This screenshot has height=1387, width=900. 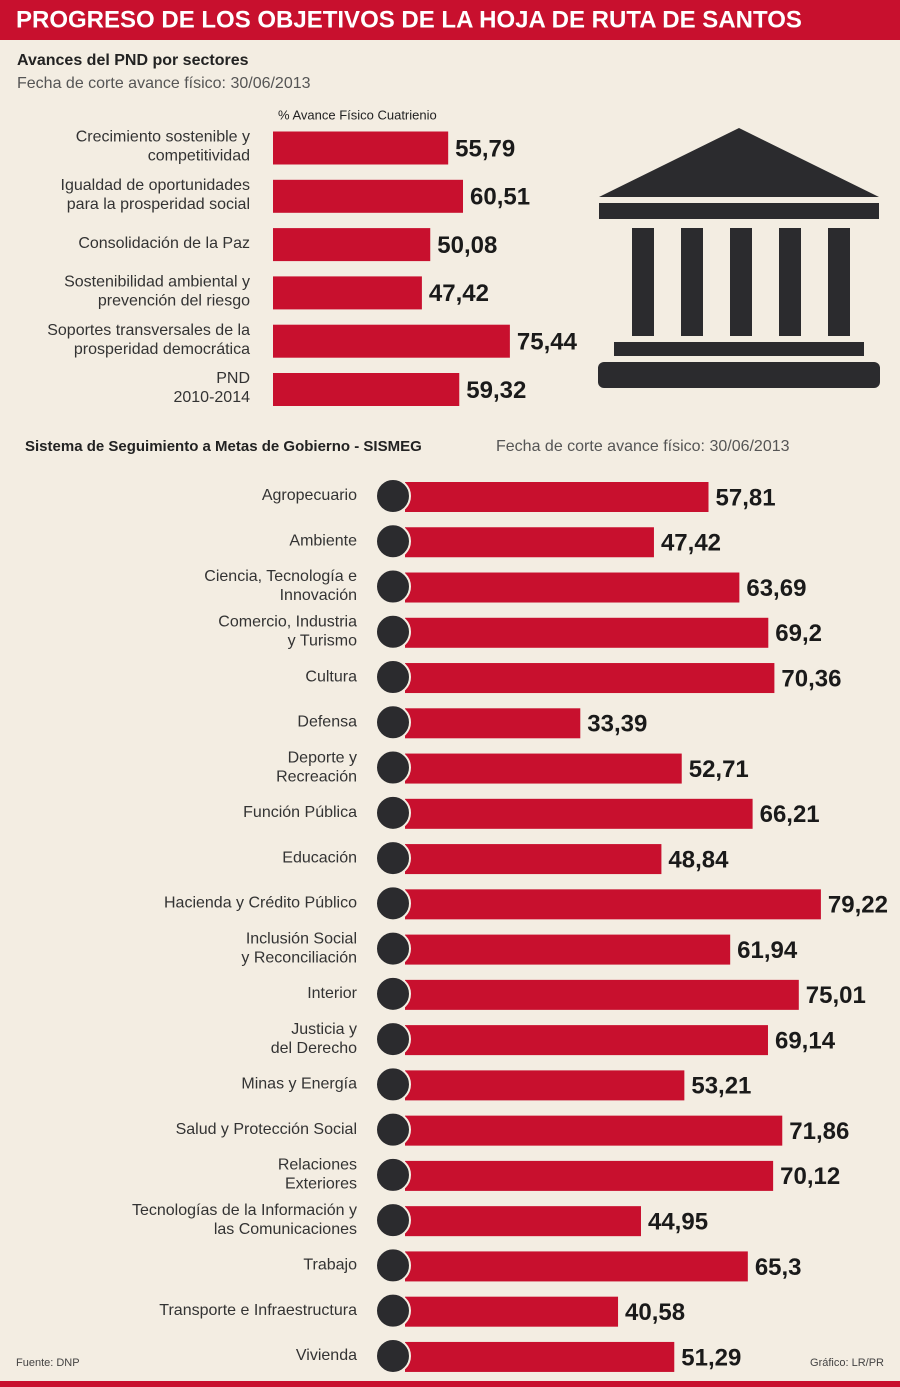 I want to click on category-label: Recreación, so click(x=316, y=776).